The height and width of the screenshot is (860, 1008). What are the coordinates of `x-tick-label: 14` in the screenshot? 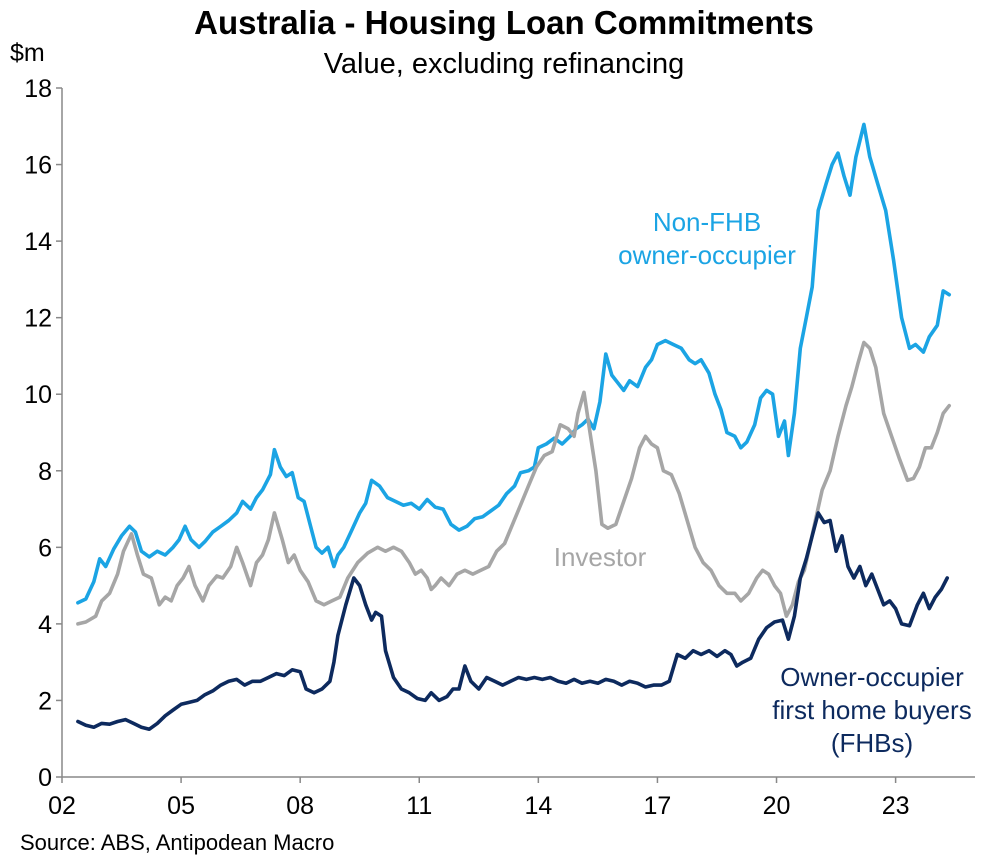 It's located at (538, 806).